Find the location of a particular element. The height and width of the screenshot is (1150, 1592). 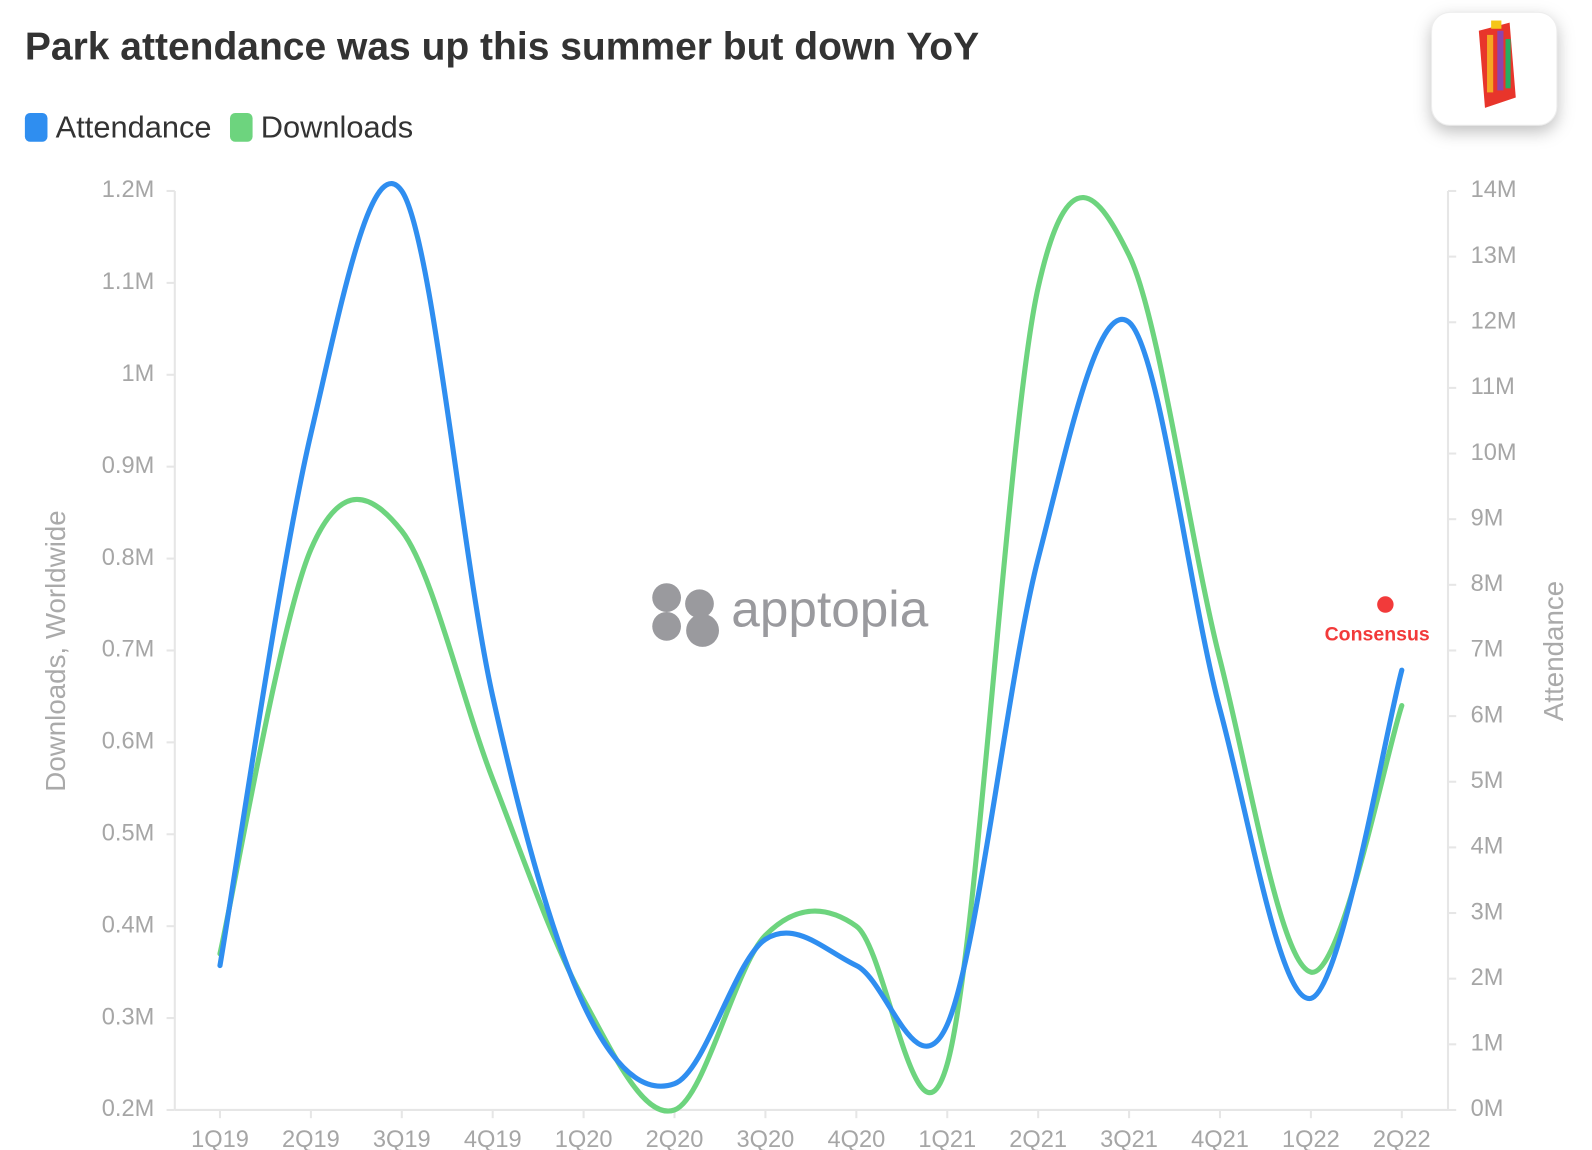

y-axis-label: Downloads, Worldwide is located at coordinates (55, 650).